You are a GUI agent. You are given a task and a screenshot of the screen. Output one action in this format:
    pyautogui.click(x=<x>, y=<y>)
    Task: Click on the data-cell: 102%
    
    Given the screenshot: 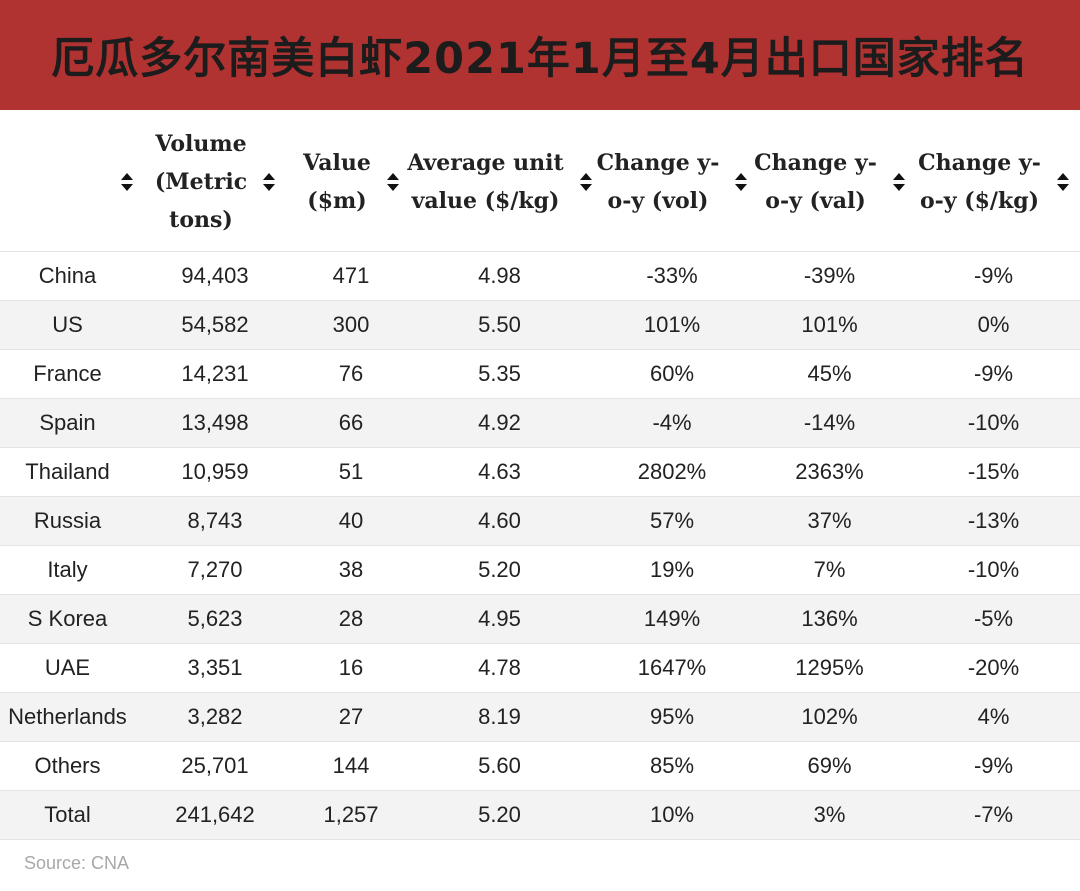 What is the action you would take?
    pyautogui.click(x=829, y=717)
    